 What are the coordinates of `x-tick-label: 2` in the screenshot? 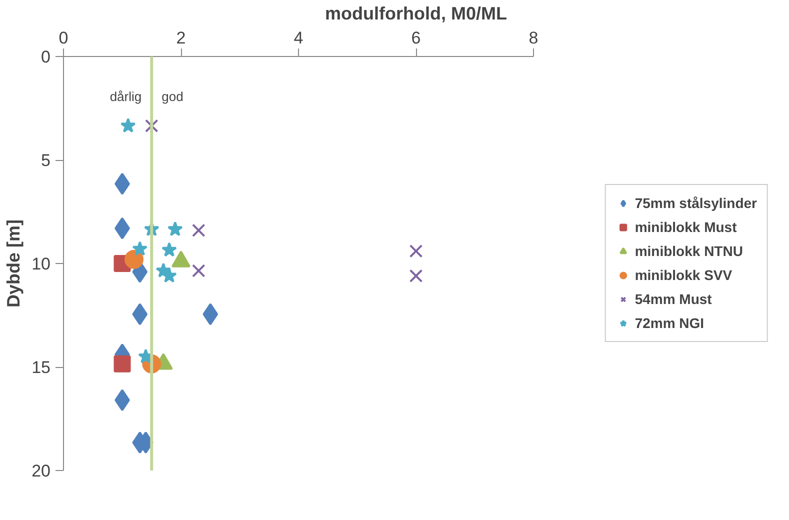 It's located at (181, 38).